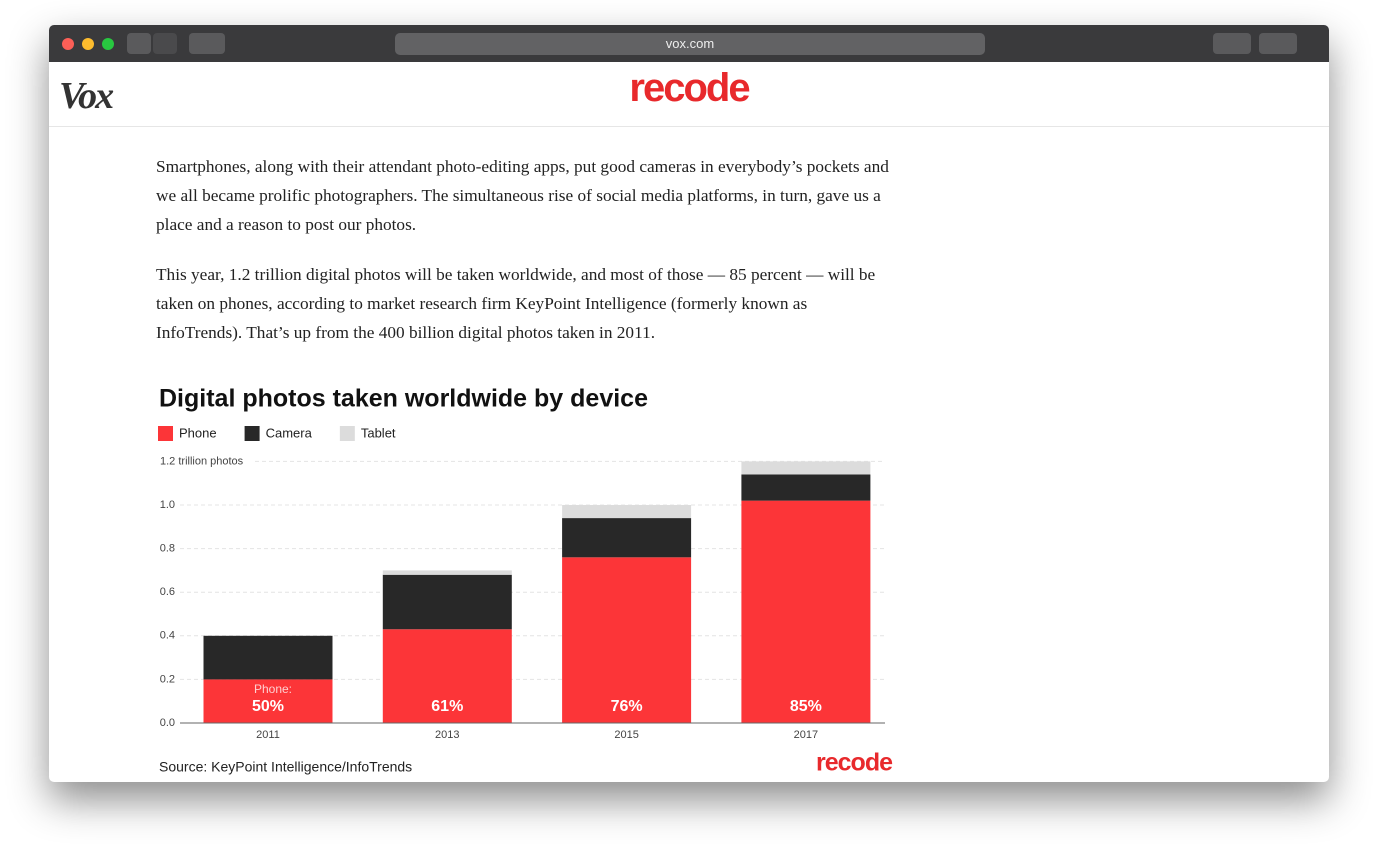 The height and width of the screenshot is (856, 1378). Describe the element at coordinates (689, 88) in the screenshot. I see `recode-logo: recode` at that location.